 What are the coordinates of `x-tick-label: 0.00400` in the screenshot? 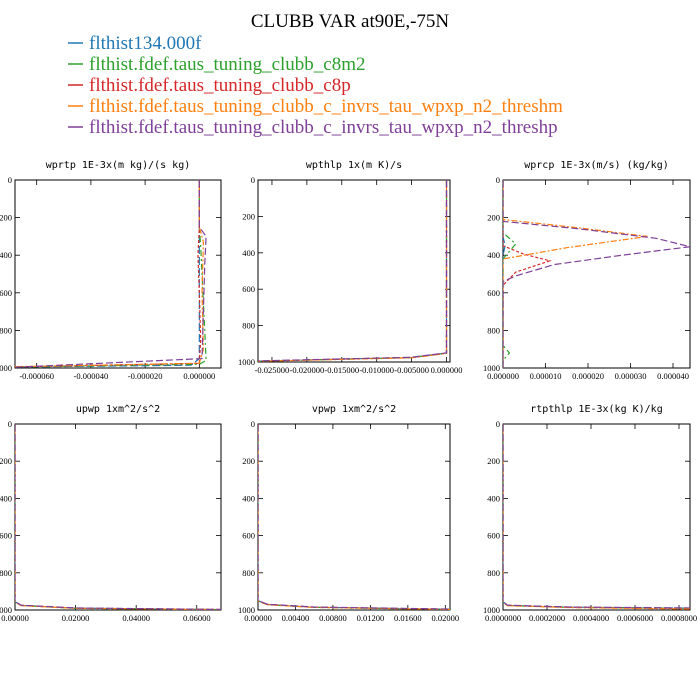 It's located at (296, 618).